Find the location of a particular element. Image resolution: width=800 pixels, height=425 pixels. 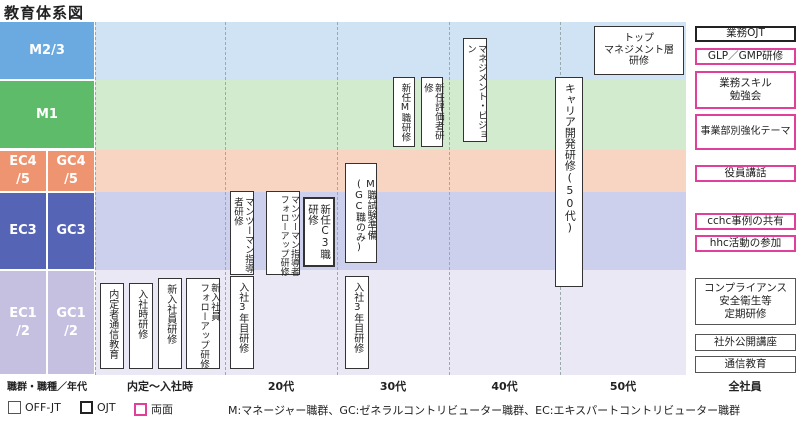

right-gyomu-ojt: 業務OJT is located at coordinates (745, 34).